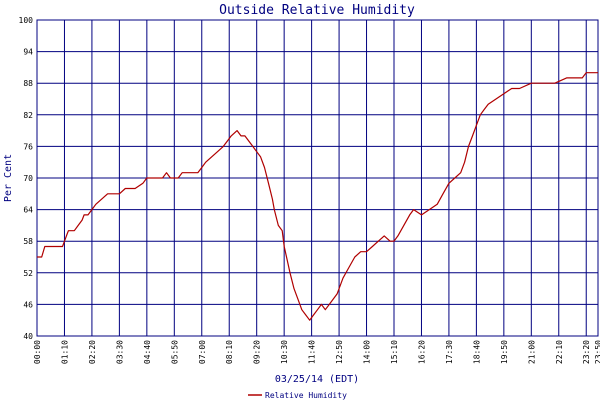 The image size is (600, 404). I want to click on x-tick-label: 11:40, so click(312, 352).